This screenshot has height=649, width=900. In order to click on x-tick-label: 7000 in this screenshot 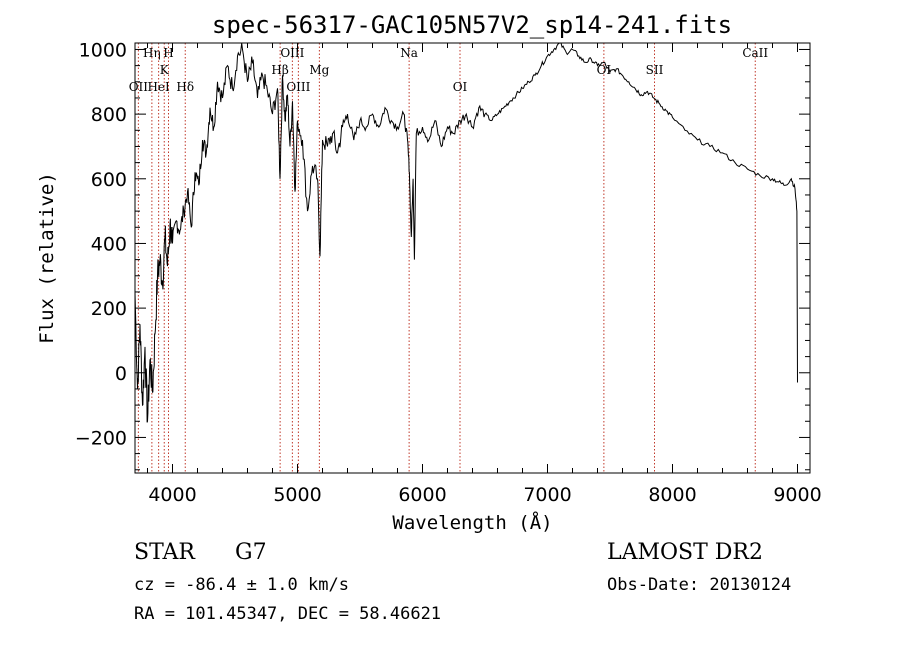, I will do `click(547, 495)`.